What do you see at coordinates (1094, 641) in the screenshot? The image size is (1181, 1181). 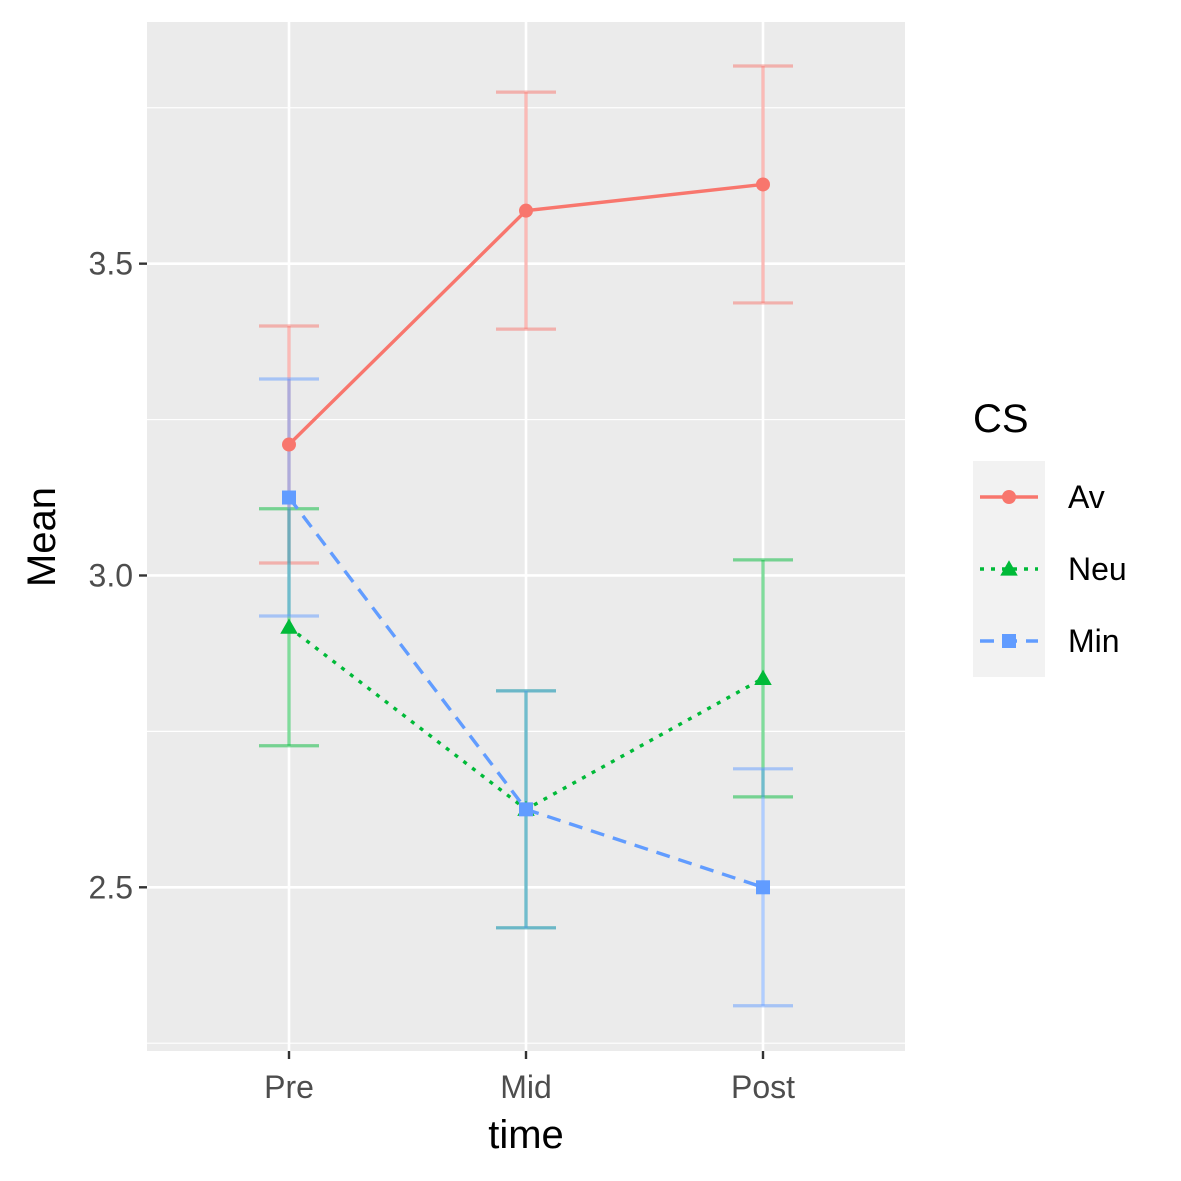 I see `legend-label-min: Min` at bounding box center [1094, 641].